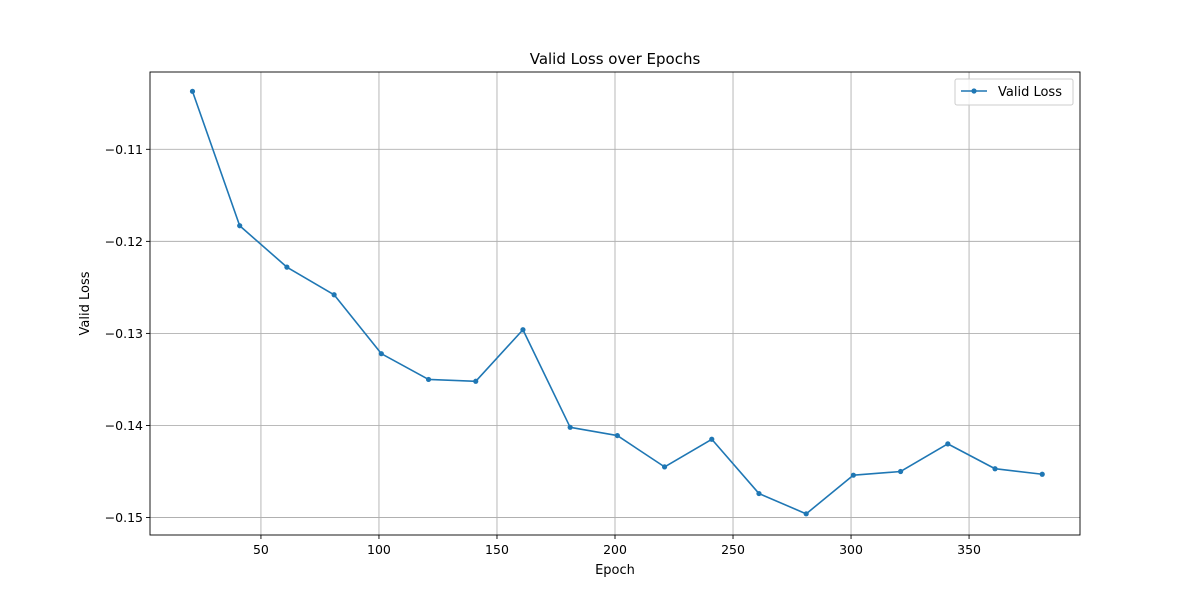 This screenshot has width=1200, height=600. I want to click on y-tick-label: −0.13, so click(124, 333).